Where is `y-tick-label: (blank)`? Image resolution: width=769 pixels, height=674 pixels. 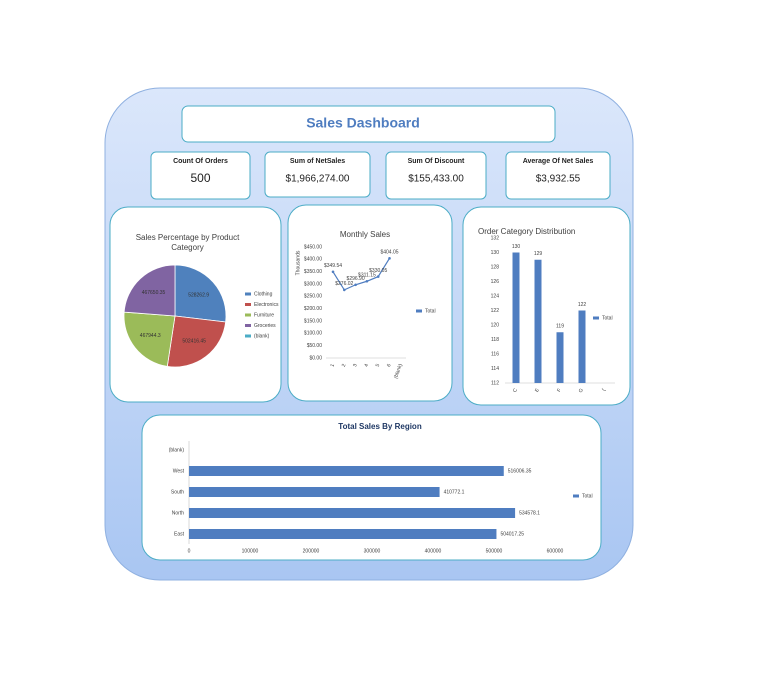
y-tick-label: (blank) is located at coordinates (177, 450).